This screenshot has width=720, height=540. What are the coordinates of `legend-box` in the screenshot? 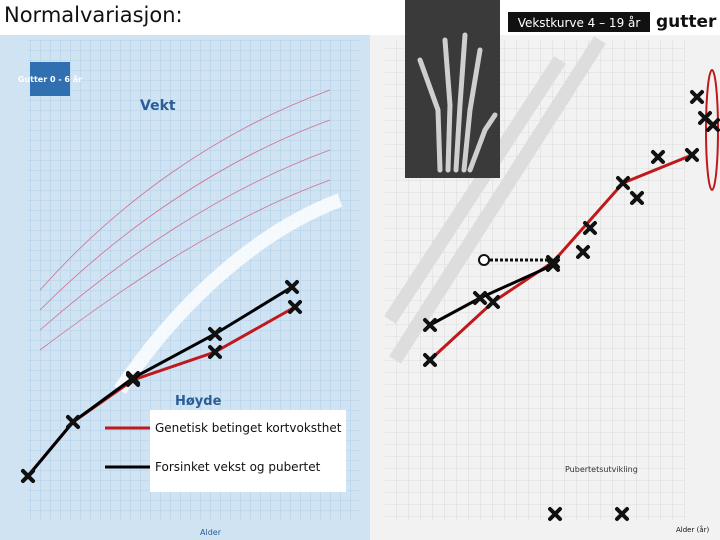 It's located at (248, 451).